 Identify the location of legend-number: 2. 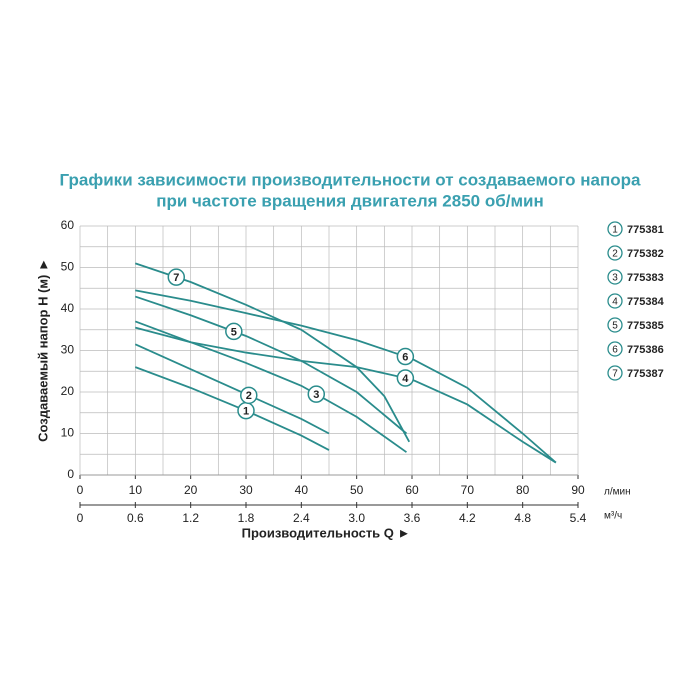
(615, 254).